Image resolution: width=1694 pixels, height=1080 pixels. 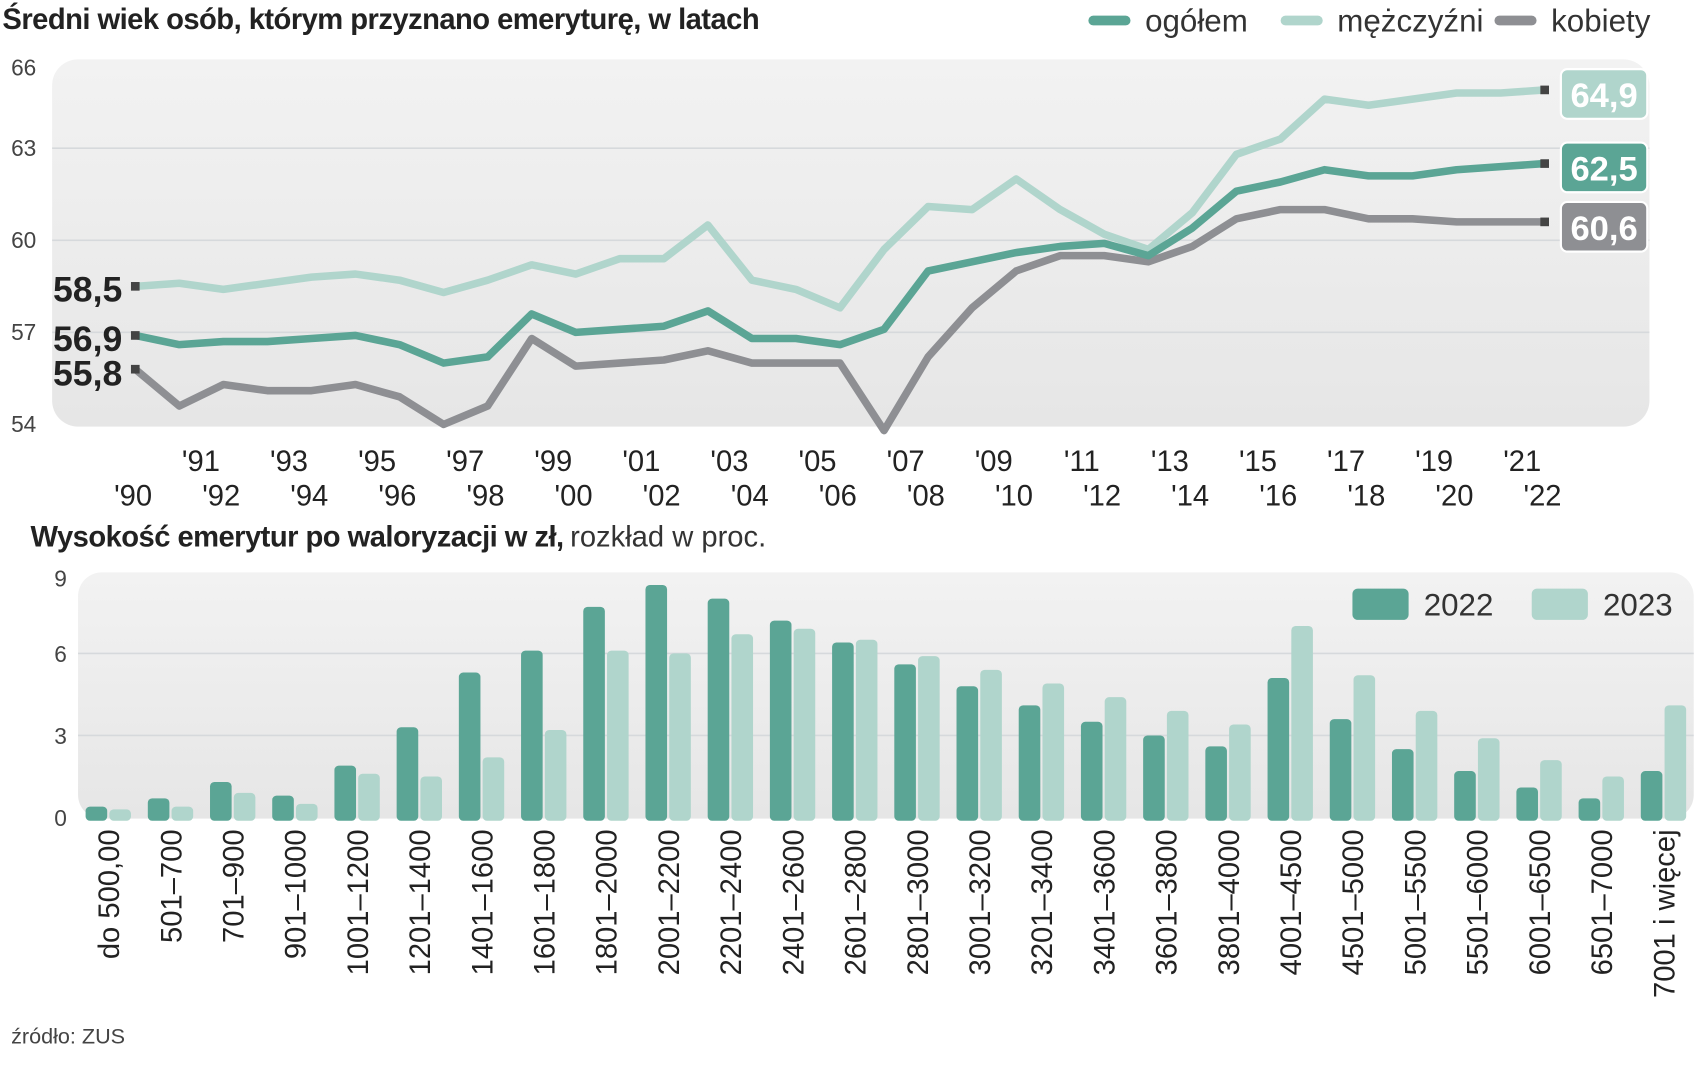 I want to click on x-tick-label: '96, so click(x=397, y=496).